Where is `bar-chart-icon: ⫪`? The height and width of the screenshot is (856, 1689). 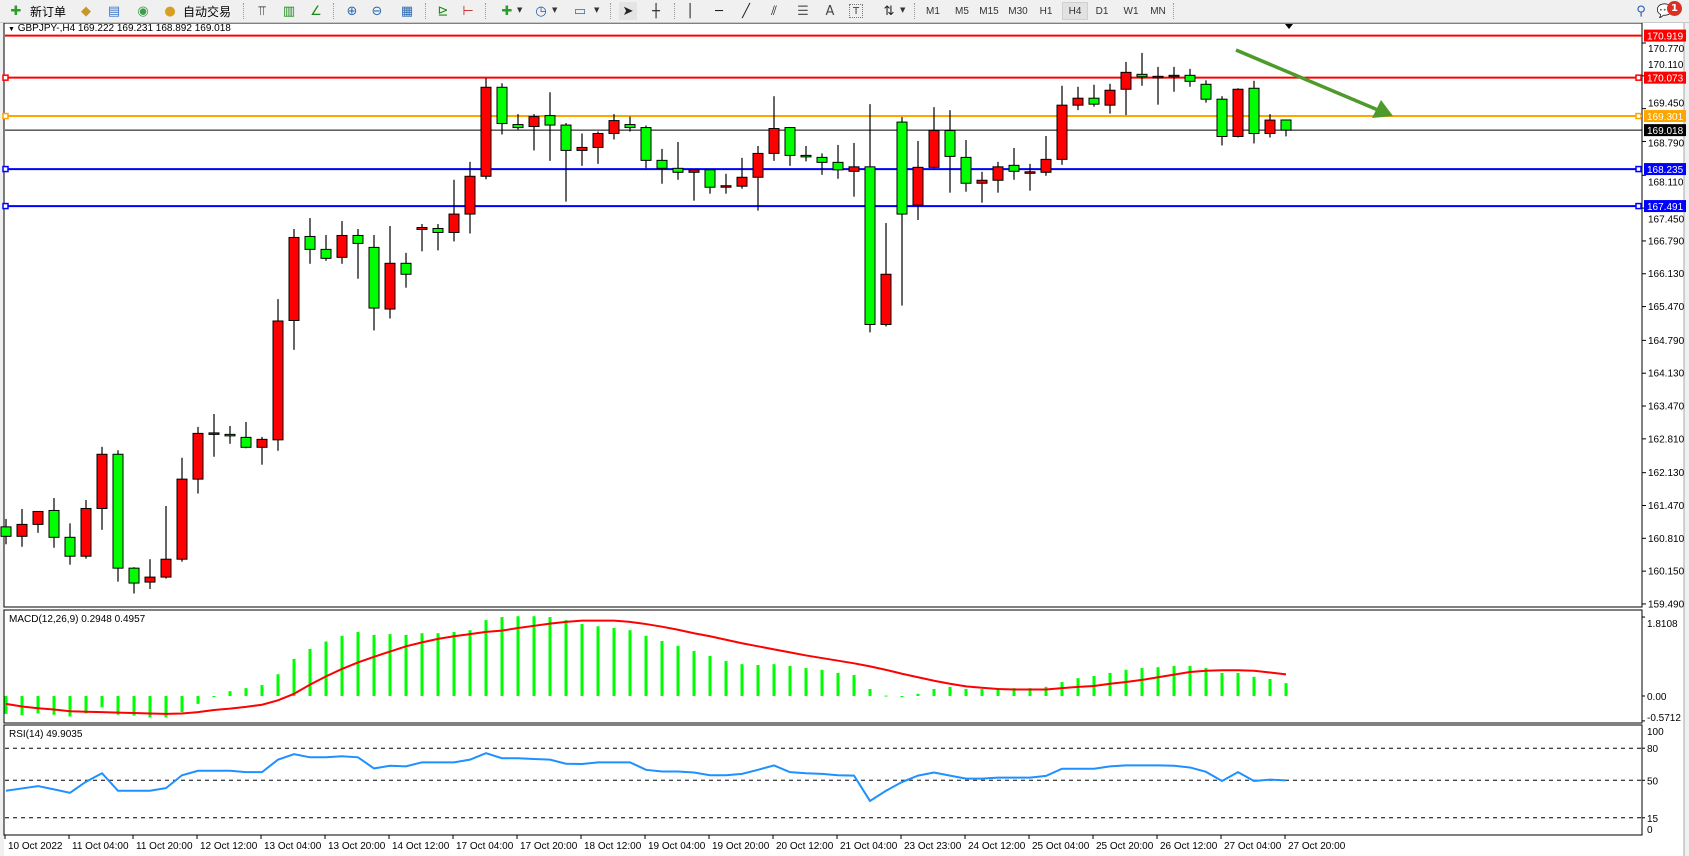
bar-chart-icon: ⫪ is located at coordinates (262, 11).